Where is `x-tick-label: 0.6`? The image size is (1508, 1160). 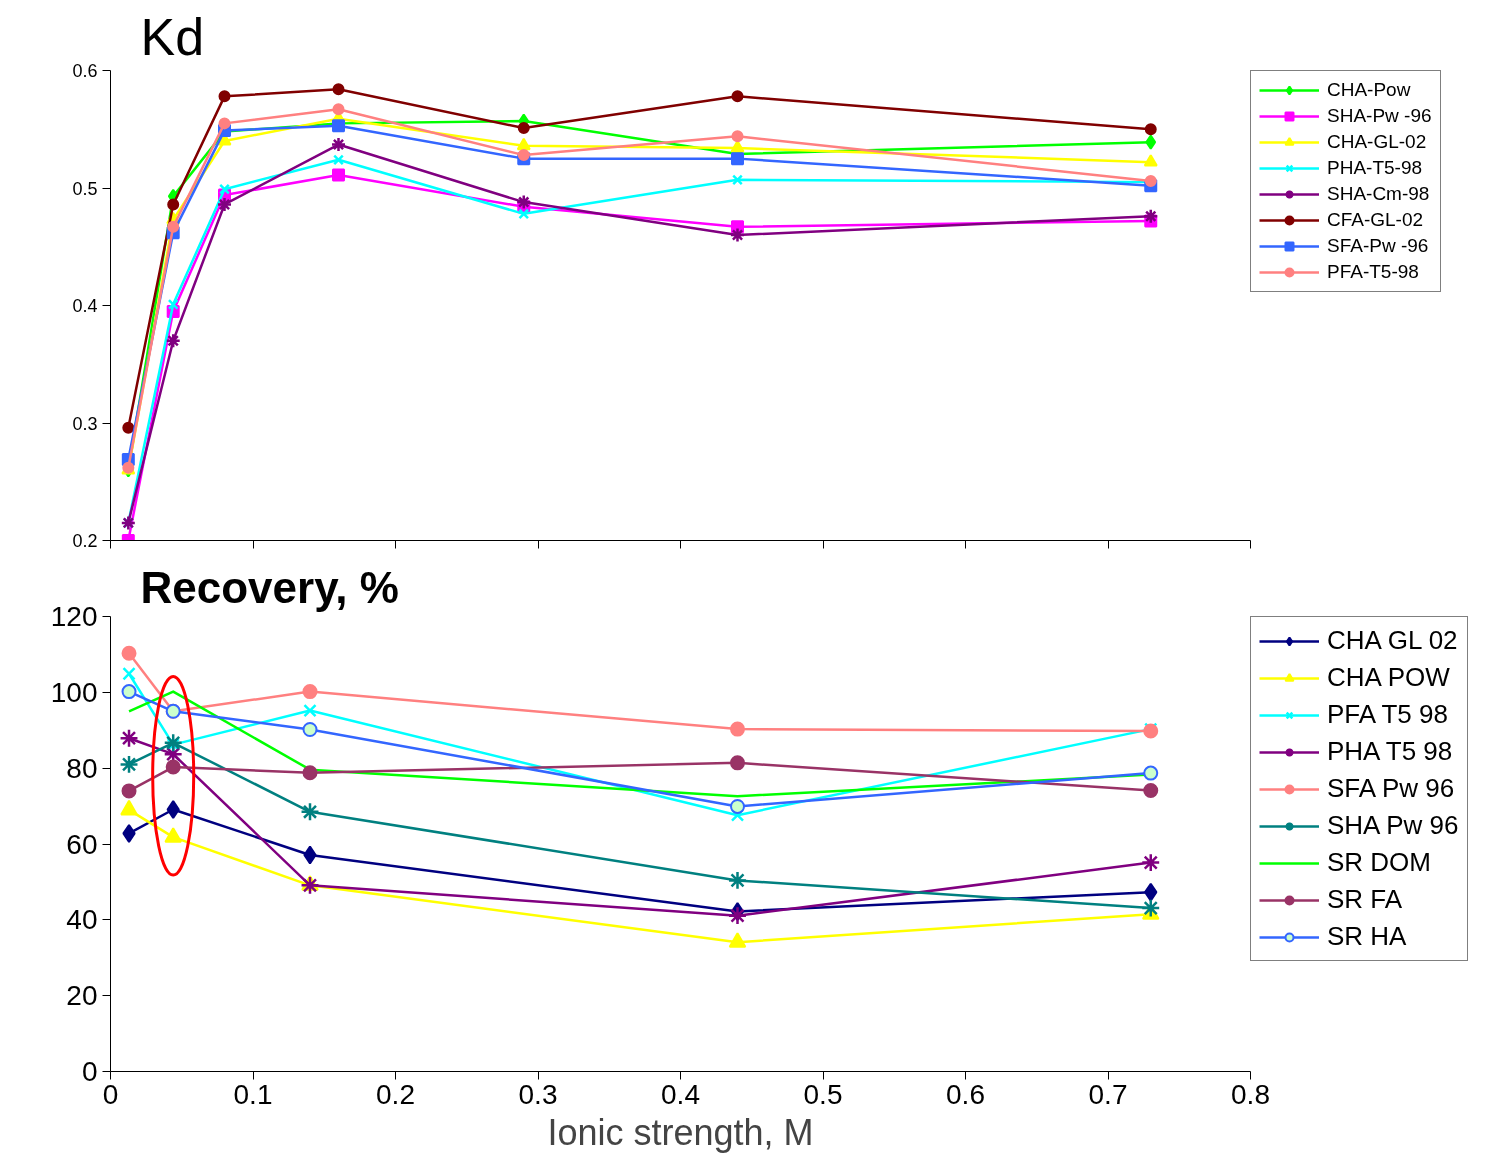 x-tick-label: 0.6 is located at coordinates (965, 1094).